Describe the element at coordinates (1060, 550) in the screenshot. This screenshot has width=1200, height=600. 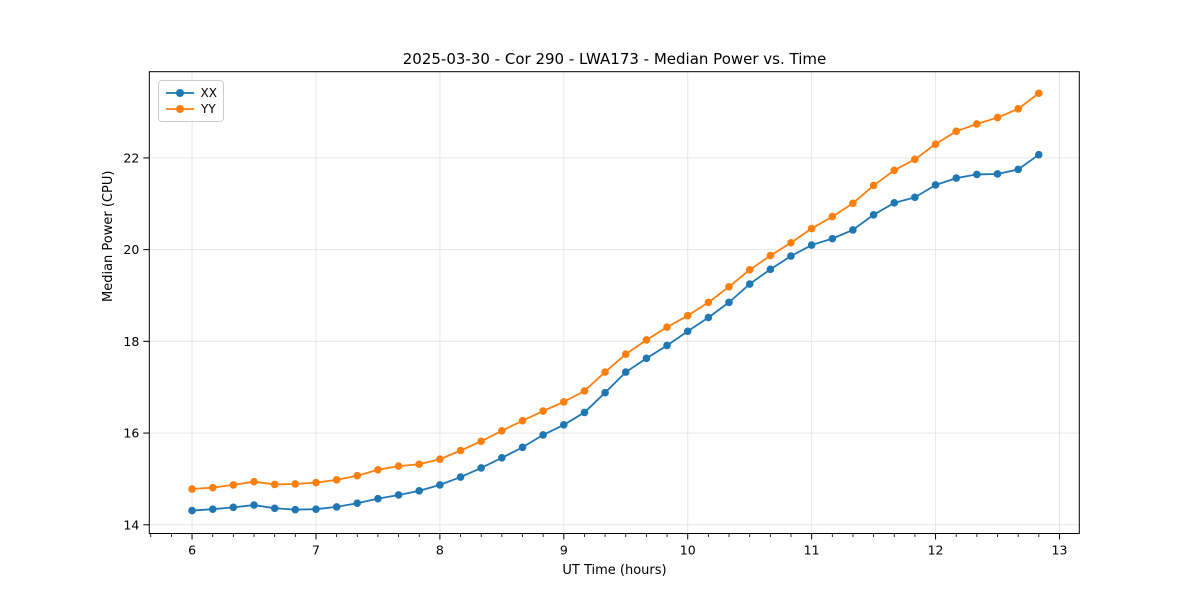
I see `x-tick-label: 13` at that location.